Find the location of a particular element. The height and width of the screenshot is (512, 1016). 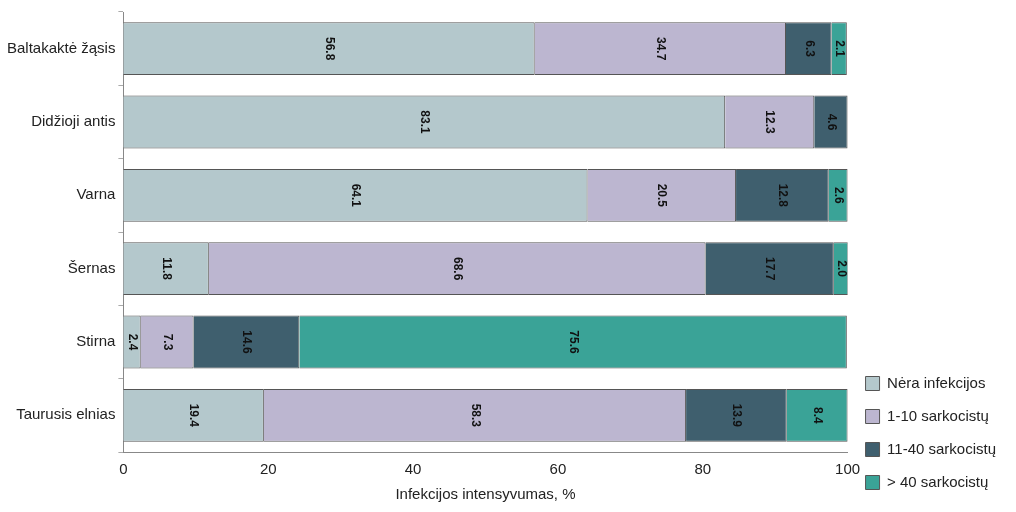

data-label: 64.1 is located at coordinates (356, 195).